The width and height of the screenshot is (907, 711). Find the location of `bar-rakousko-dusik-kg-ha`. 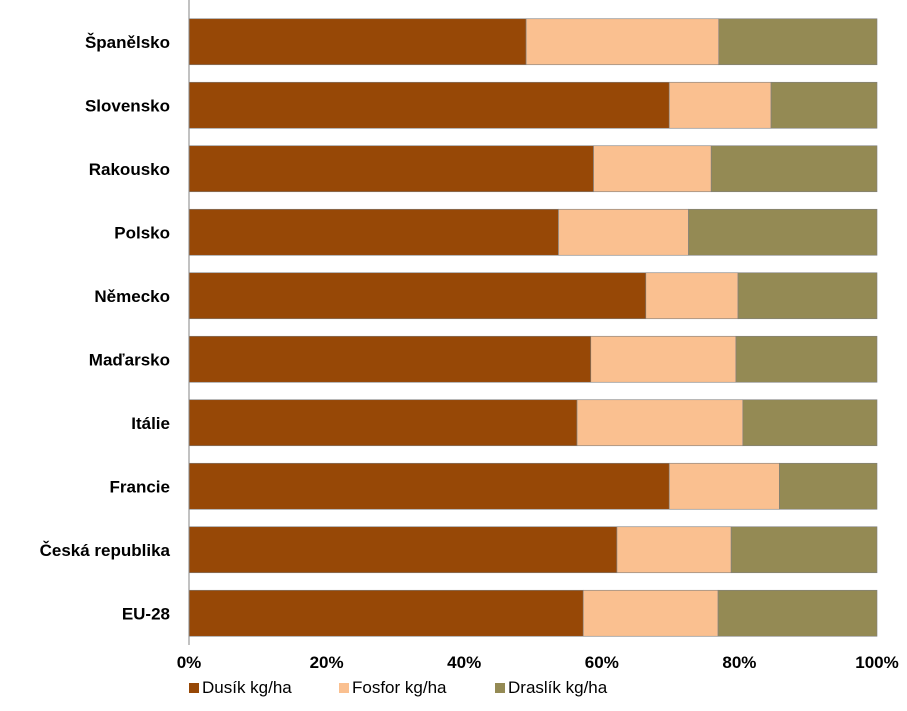

bar-rakousko-dusik-kg-ha is located at coordinates (391, 169).